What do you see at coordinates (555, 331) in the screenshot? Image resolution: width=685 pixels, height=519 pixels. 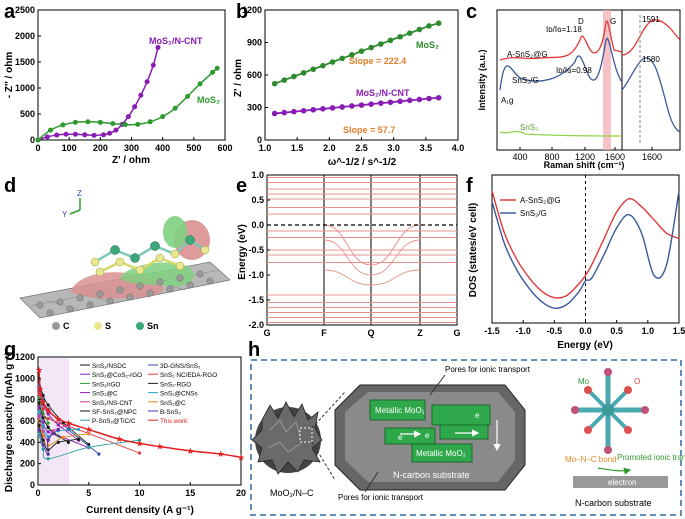 I see `x-tick-label: -0.5` at bounding box center [555, 331].